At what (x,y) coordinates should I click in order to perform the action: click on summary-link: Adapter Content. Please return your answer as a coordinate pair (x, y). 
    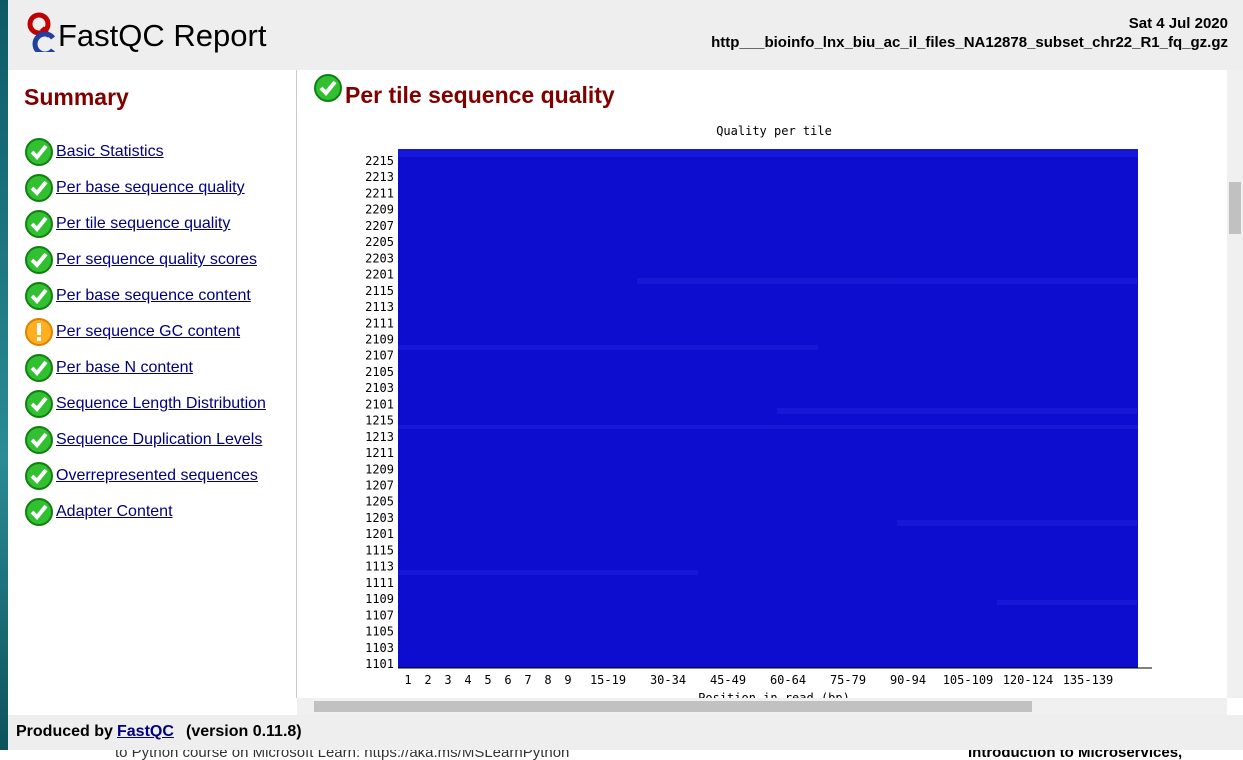
    Looking at the image, I should click on (114, 511).